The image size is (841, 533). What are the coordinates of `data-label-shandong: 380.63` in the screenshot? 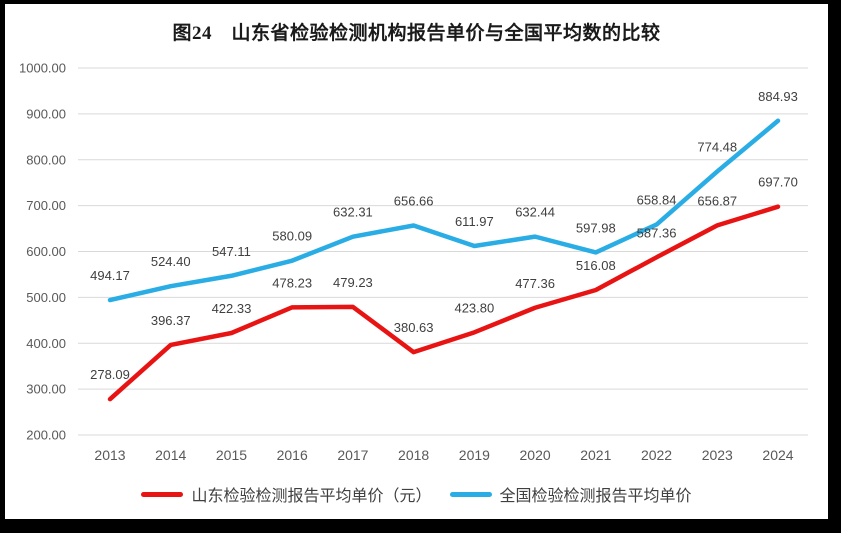 It's located at (414, 327).